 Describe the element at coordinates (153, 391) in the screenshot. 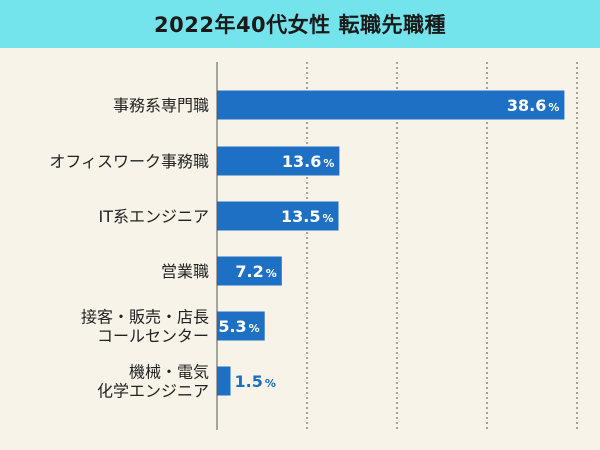

I see `category-label: 化学エンジニア` at that location.